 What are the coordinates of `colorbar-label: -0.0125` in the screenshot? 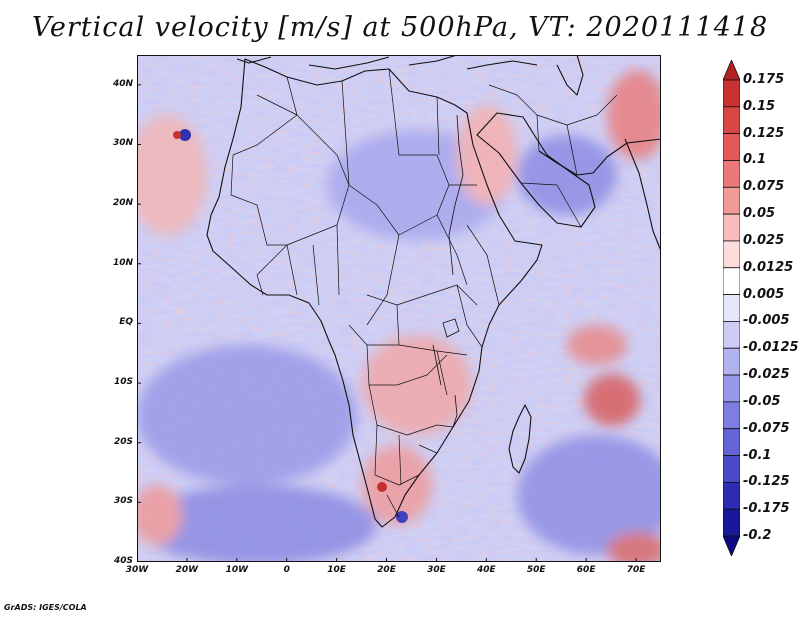 It's located at (771, 348).